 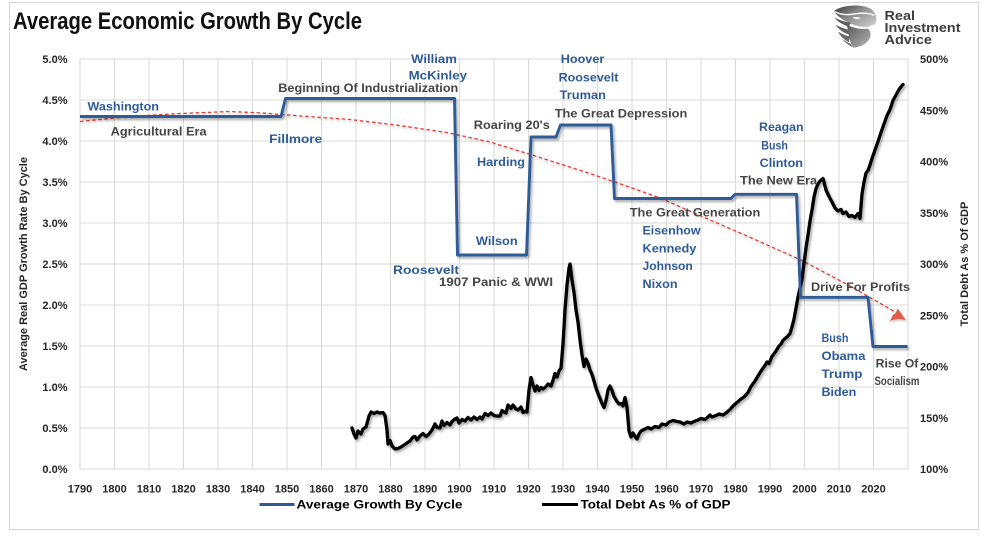 I want to click on svg-text: Socialism, so click(x=897, y=382).